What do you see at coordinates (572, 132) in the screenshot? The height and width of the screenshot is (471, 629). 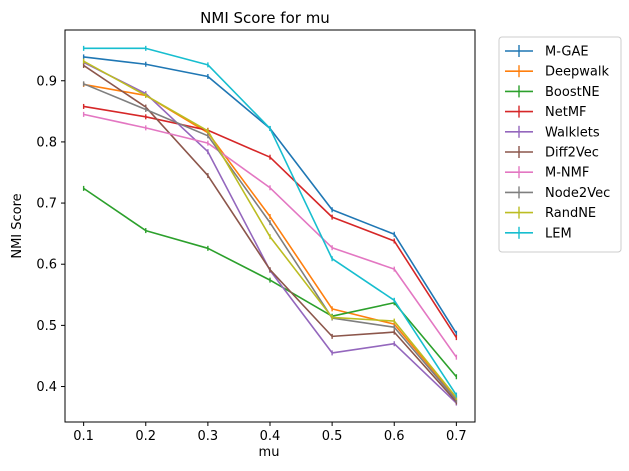 I see `legend-label: Walklets` at bounding box center [572, 132].